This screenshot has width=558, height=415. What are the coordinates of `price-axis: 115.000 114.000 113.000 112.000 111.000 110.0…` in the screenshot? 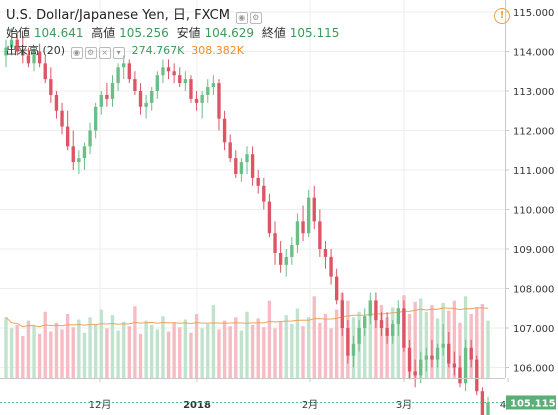 It's located at (531, 207).